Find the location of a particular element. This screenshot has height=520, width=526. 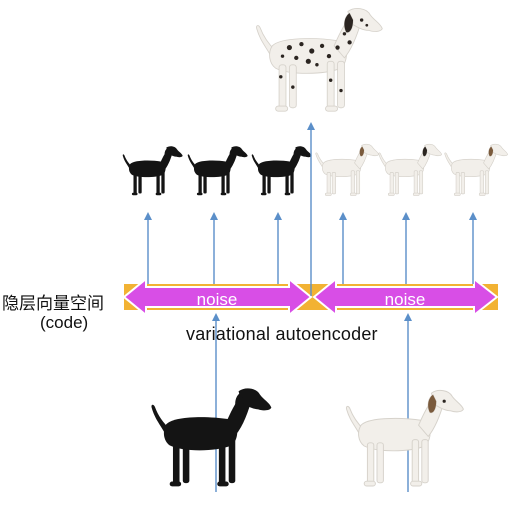

code-label: (code) is located at coordinates (64, 322).